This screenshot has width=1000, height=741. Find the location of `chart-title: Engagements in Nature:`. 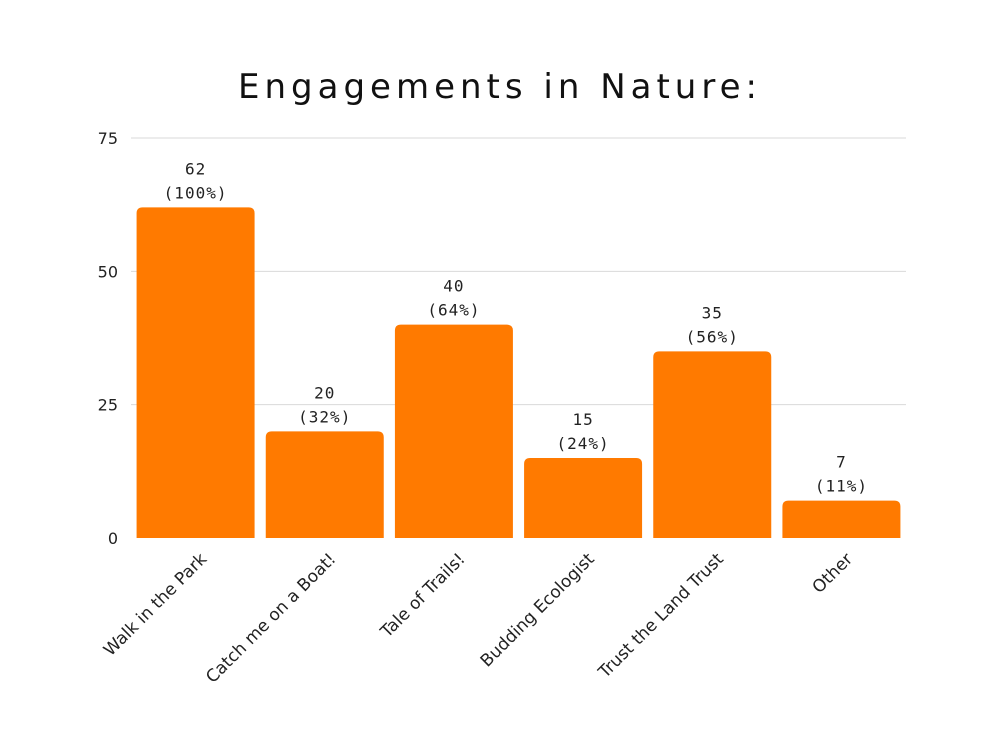

chart-title: Engagements in Nature: is located at coordinates (500, 87).